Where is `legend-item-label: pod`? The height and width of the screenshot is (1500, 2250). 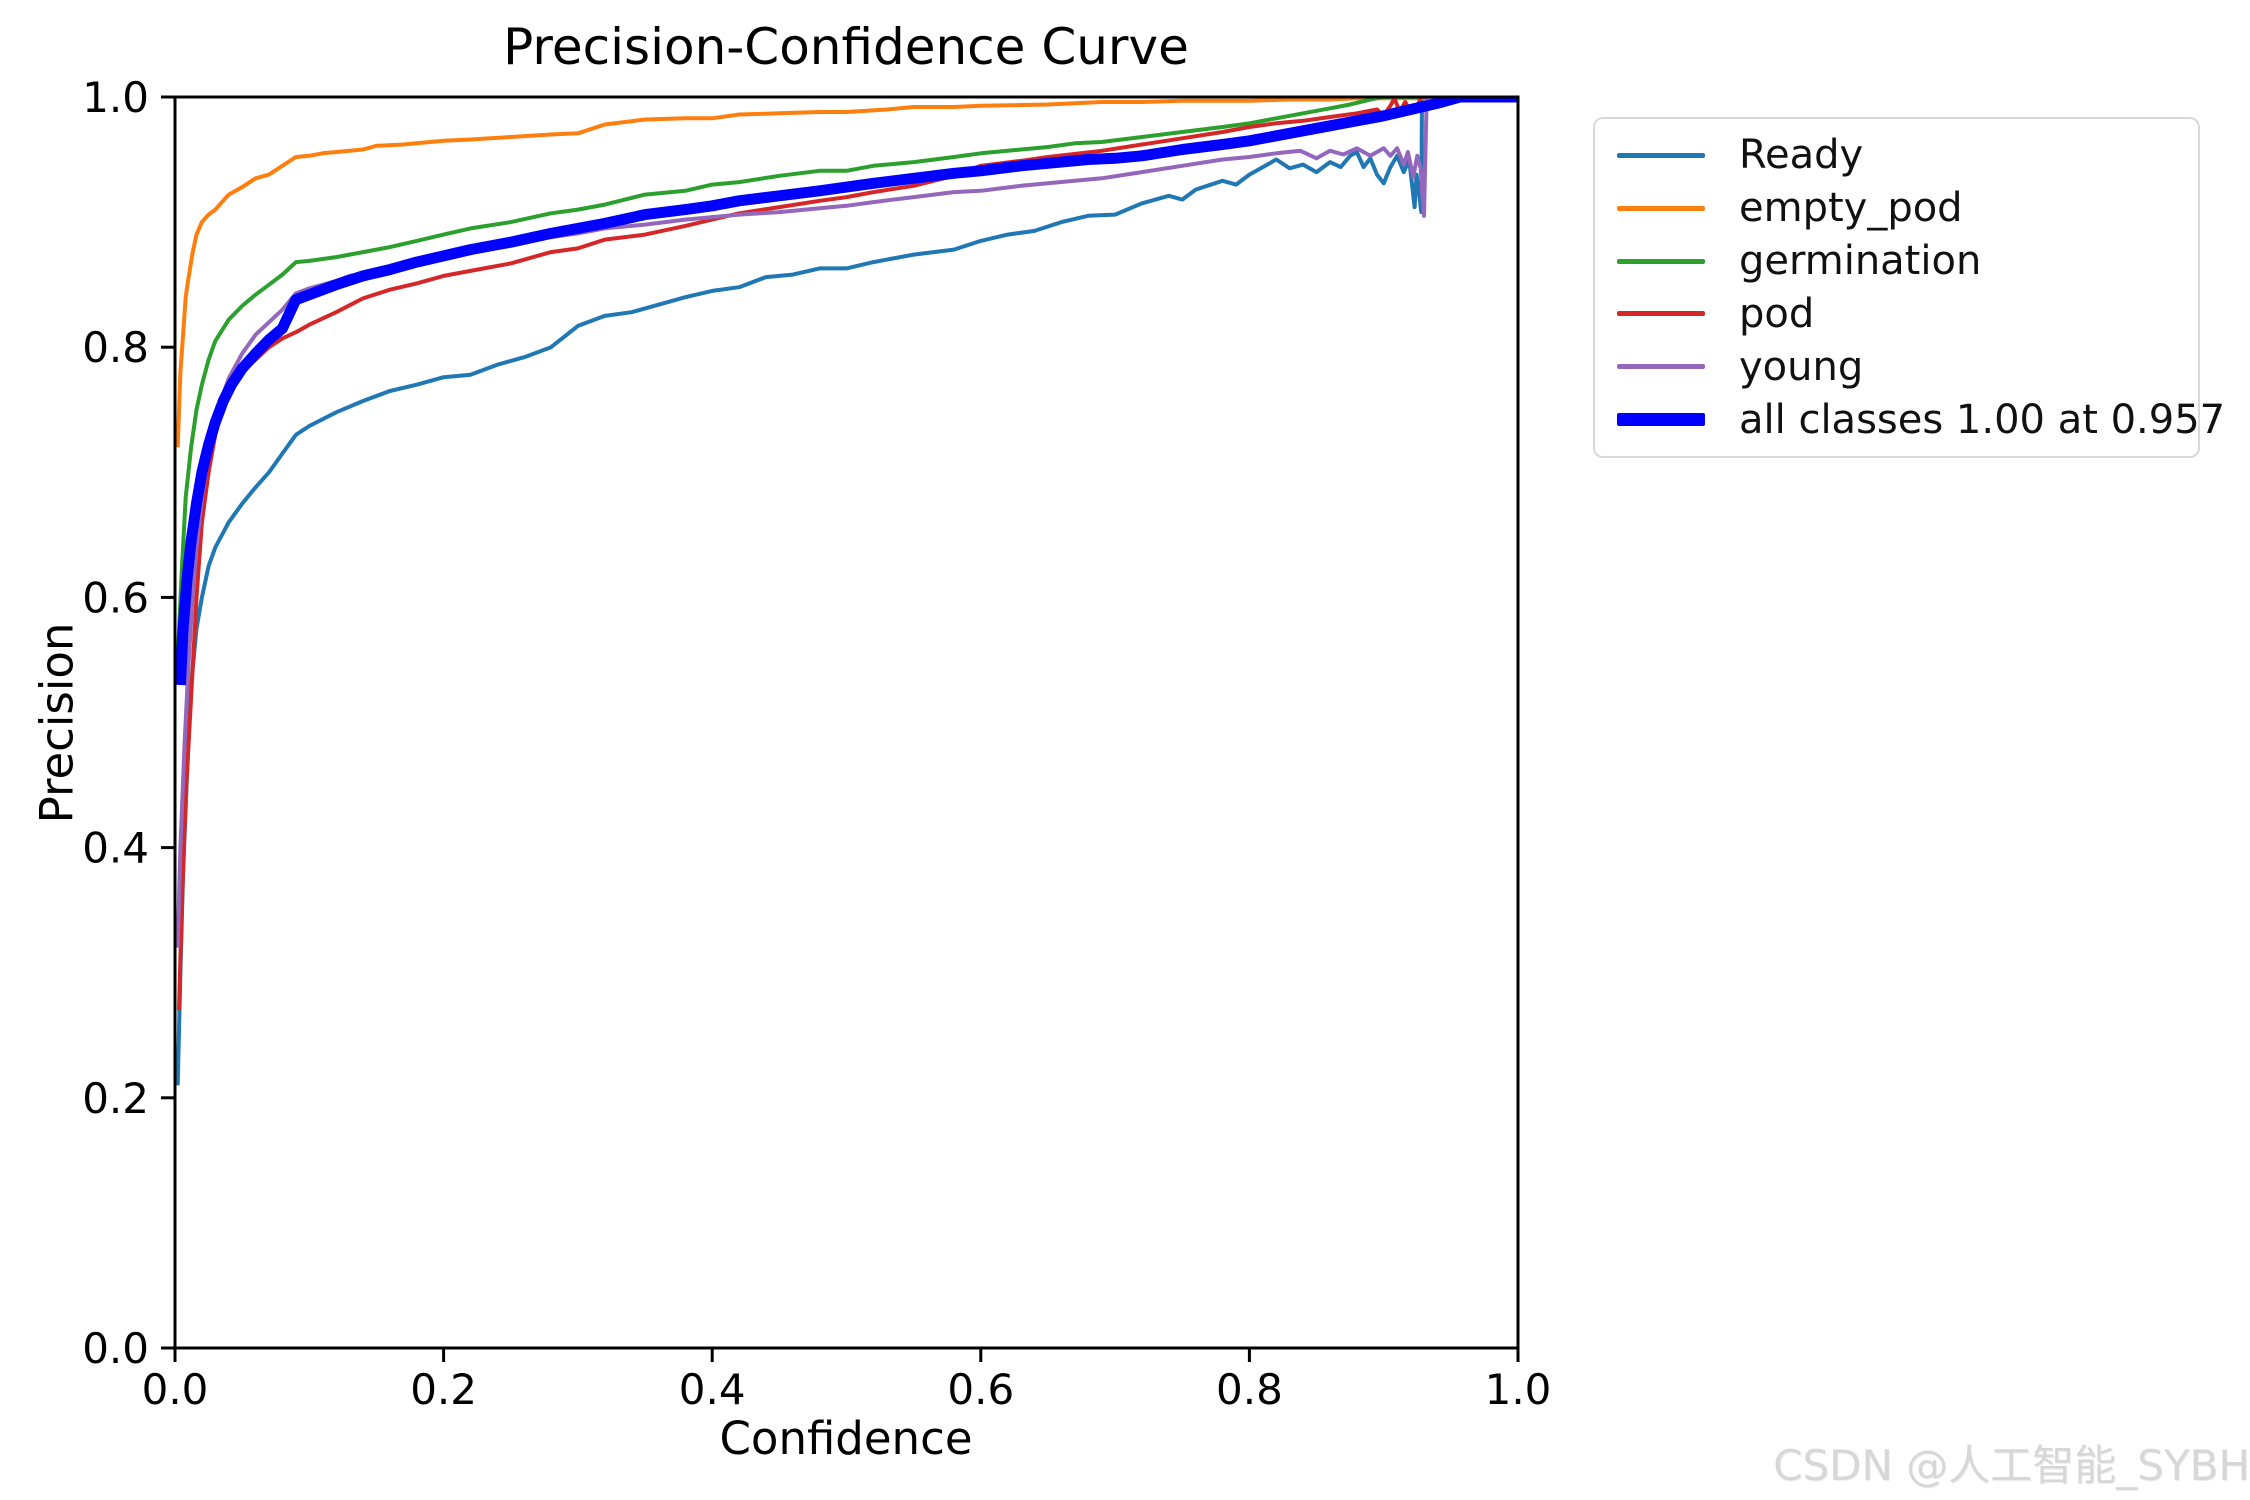 legend-item-label: pod is located at coordinates (1777, 313).